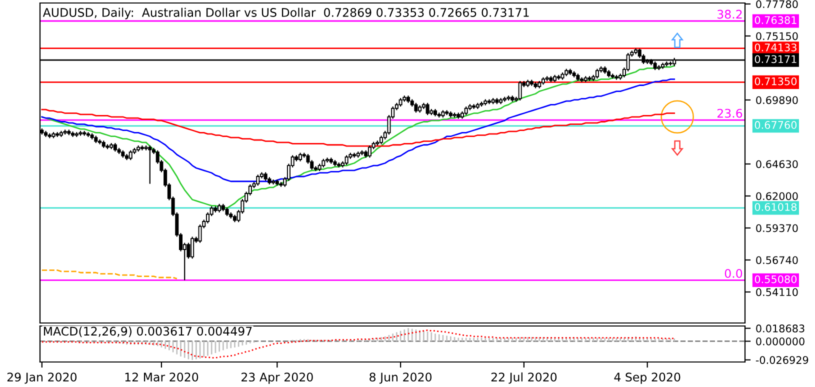 This screenshot has height=387, width=815. I want to click on ref-line-label: 0.67760, so click(775, 125).